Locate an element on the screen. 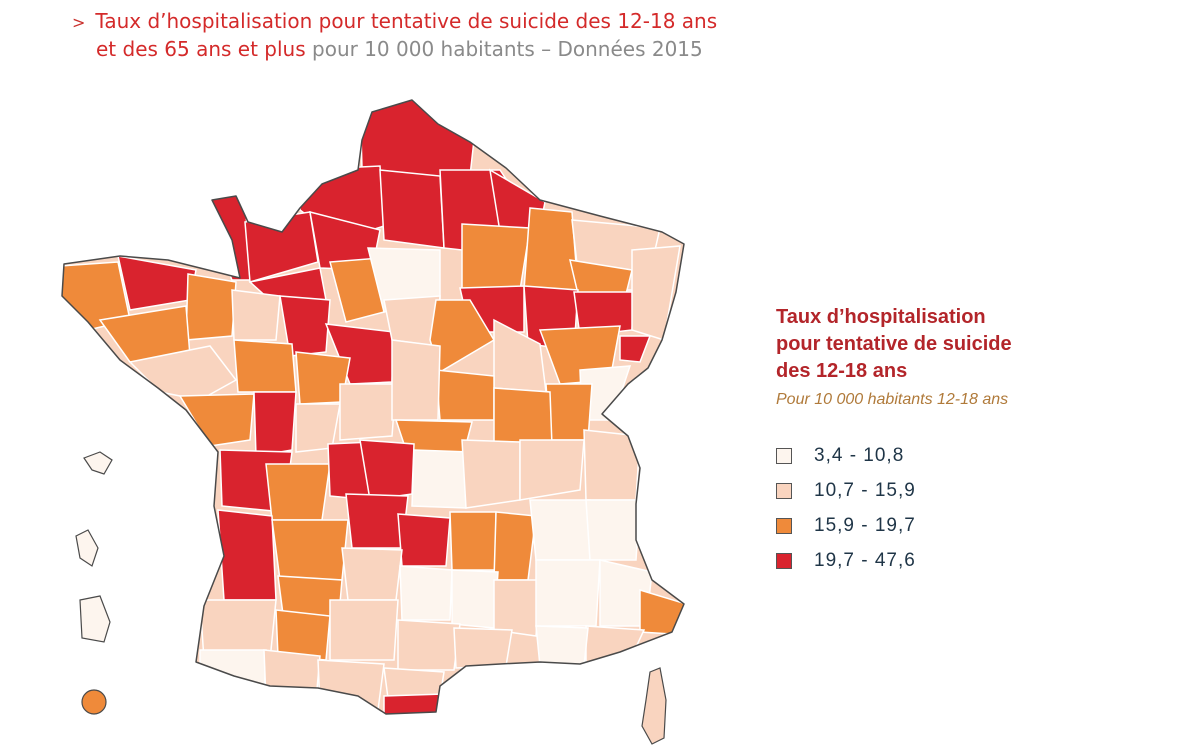  dept-charente is located at coordinates (298, 492).